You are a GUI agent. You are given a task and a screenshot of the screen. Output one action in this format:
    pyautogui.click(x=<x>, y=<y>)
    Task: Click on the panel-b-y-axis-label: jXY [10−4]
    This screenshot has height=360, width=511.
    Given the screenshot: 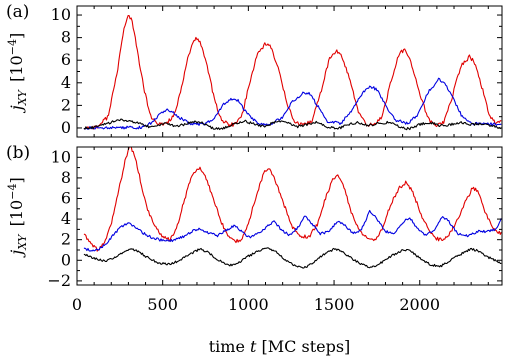 What is the action you would take?
    pyautogui.click(x=17, y=217)
    